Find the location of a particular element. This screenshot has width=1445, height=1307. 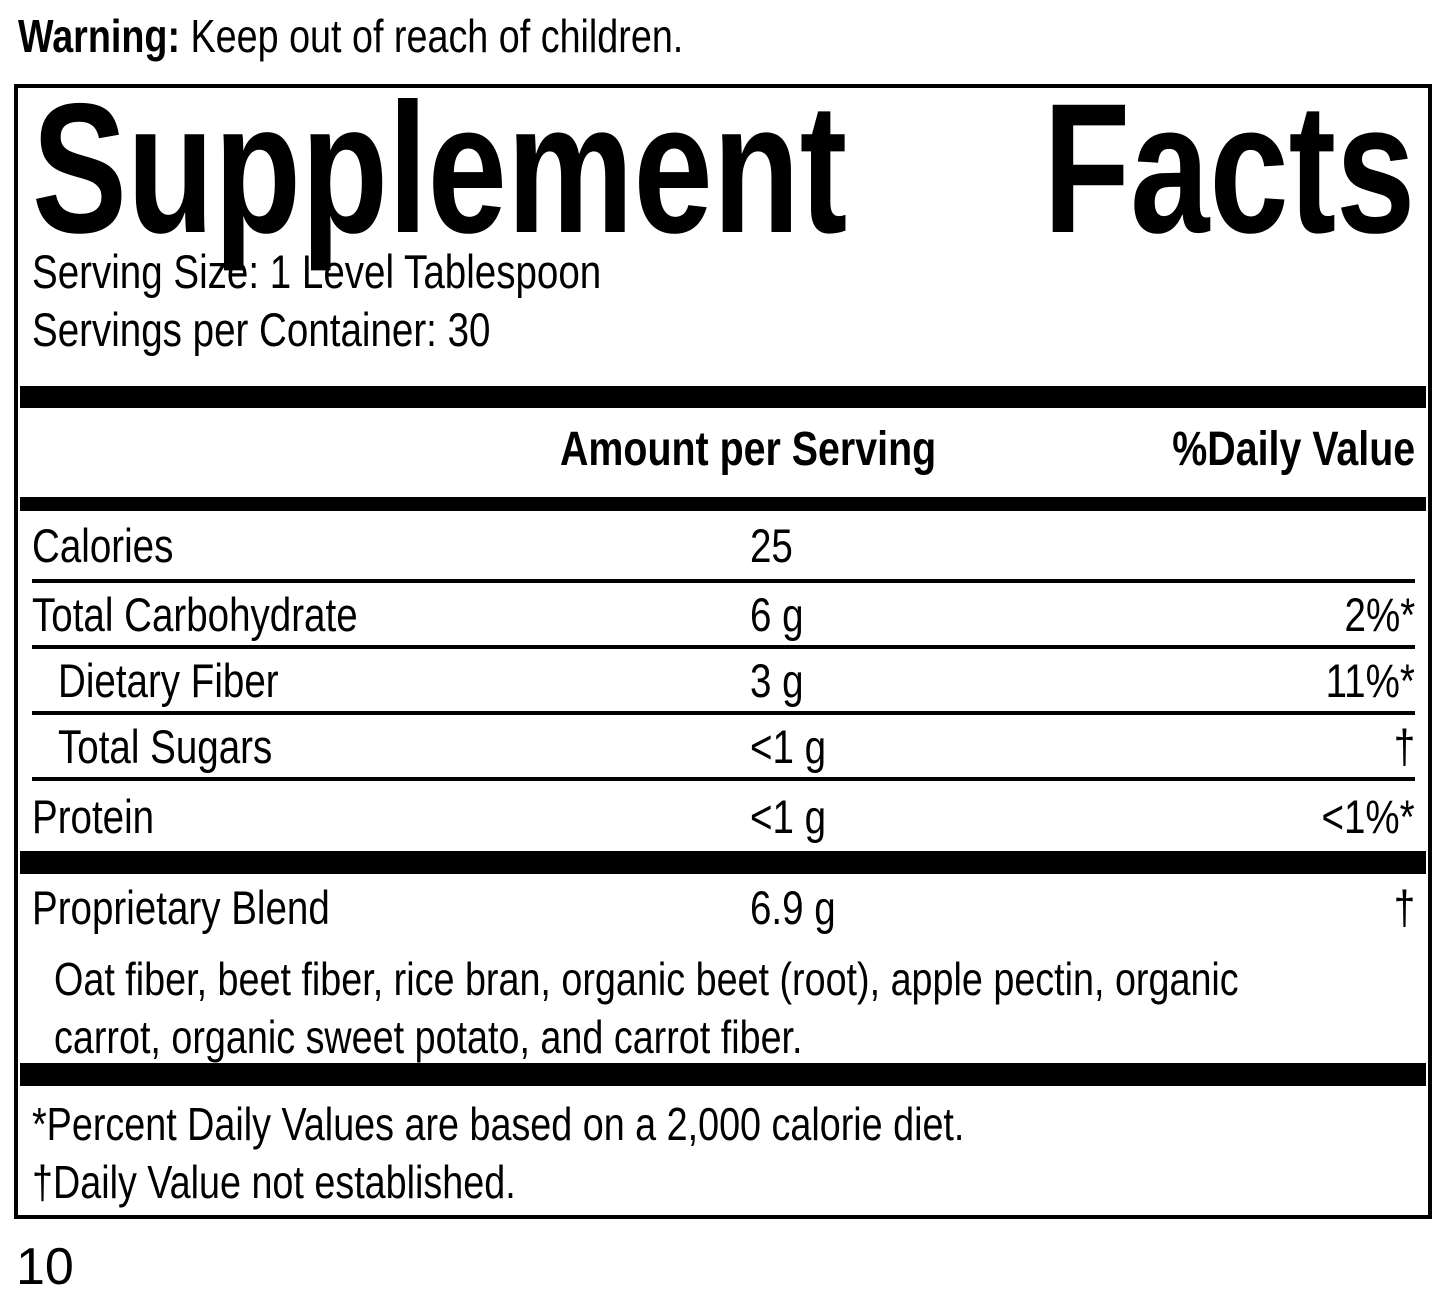

column-header-daily-value: %Daily Value is located at coordinates (1293, 449).